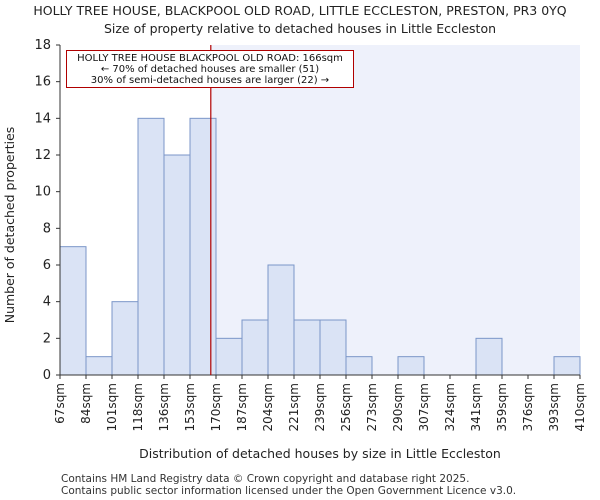 This screenshot has height=500, width=600. I want to click on x-tick-label: 204sqm, so click(268, 407).